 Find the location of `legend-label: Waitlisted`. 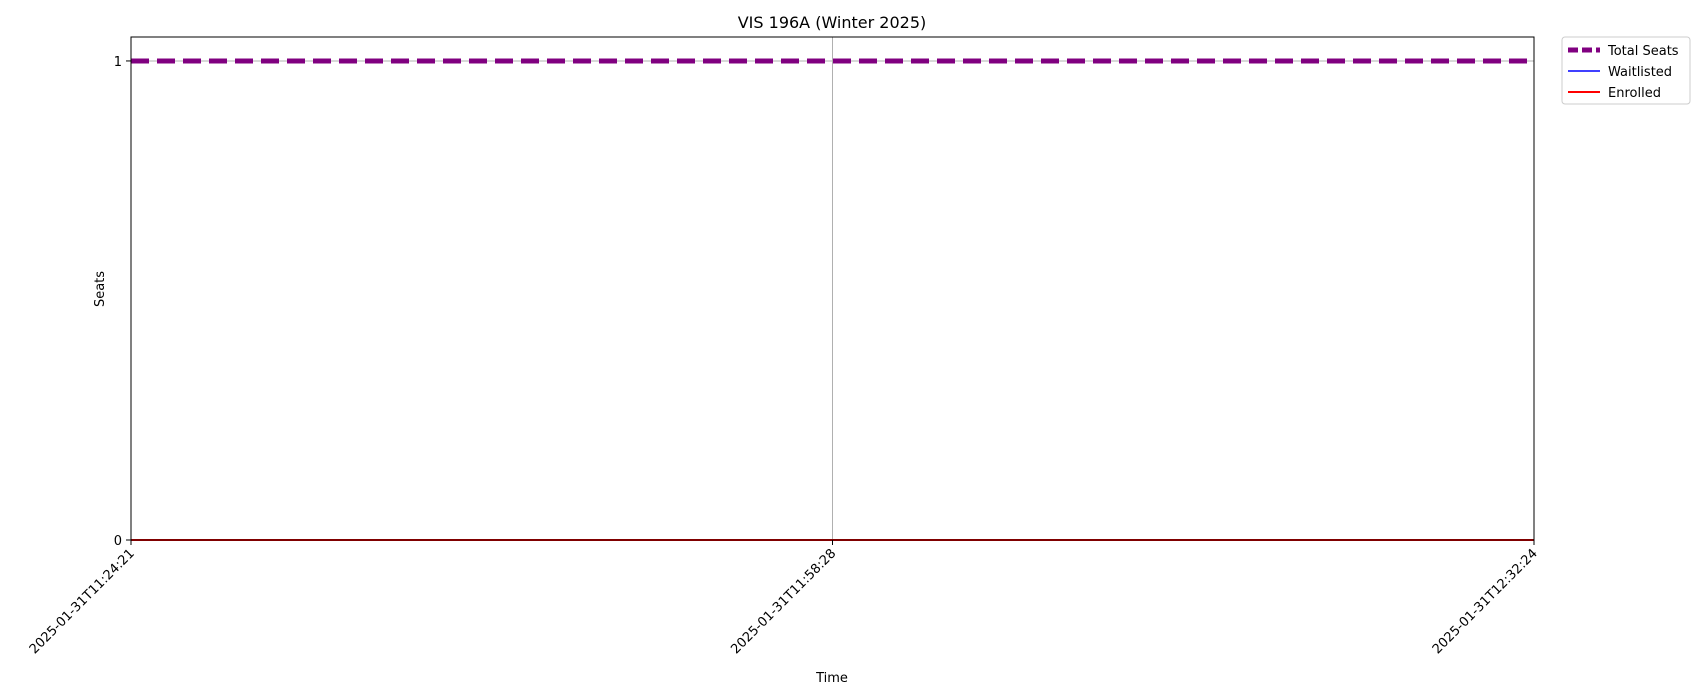

legend-label: Waitlisted is located at coordinates (1640, 72).